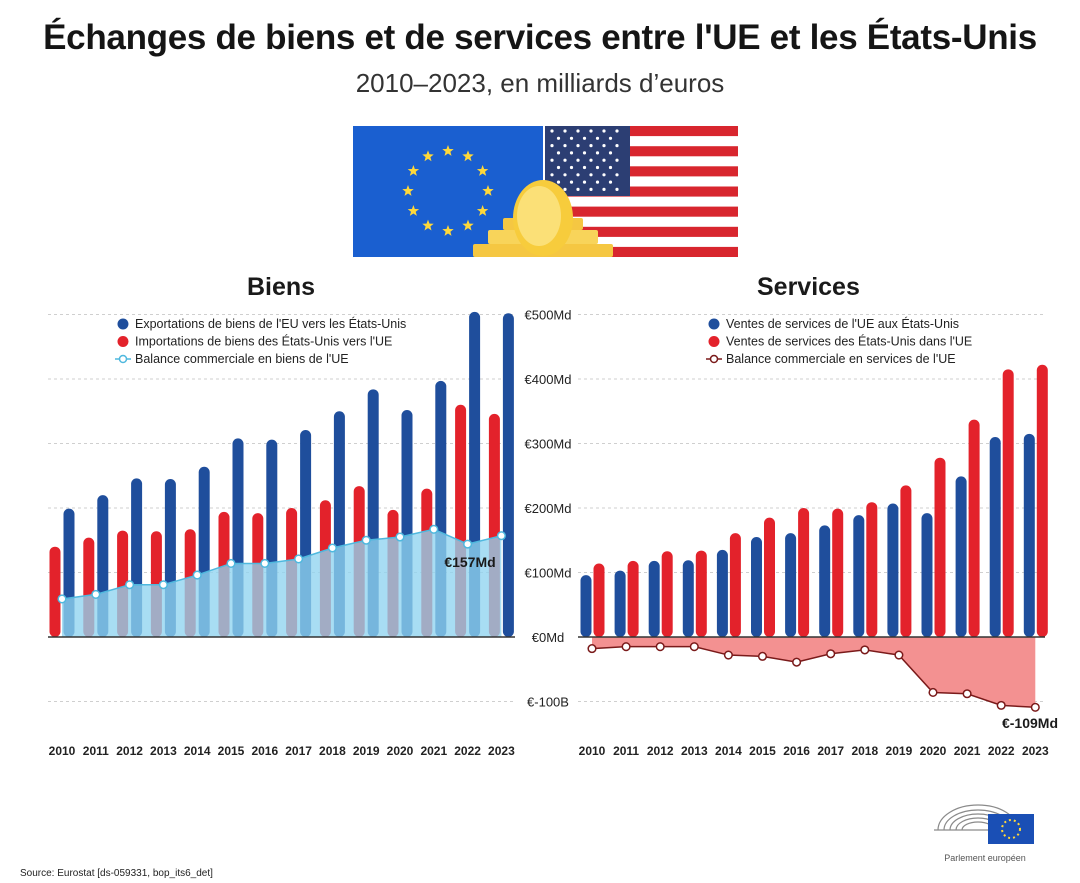 This screenshot has height=883, width=1080. Describe the element at coordinates (548, 315) in the screenshot. I see `y-tick-label: €500Md` at that location.